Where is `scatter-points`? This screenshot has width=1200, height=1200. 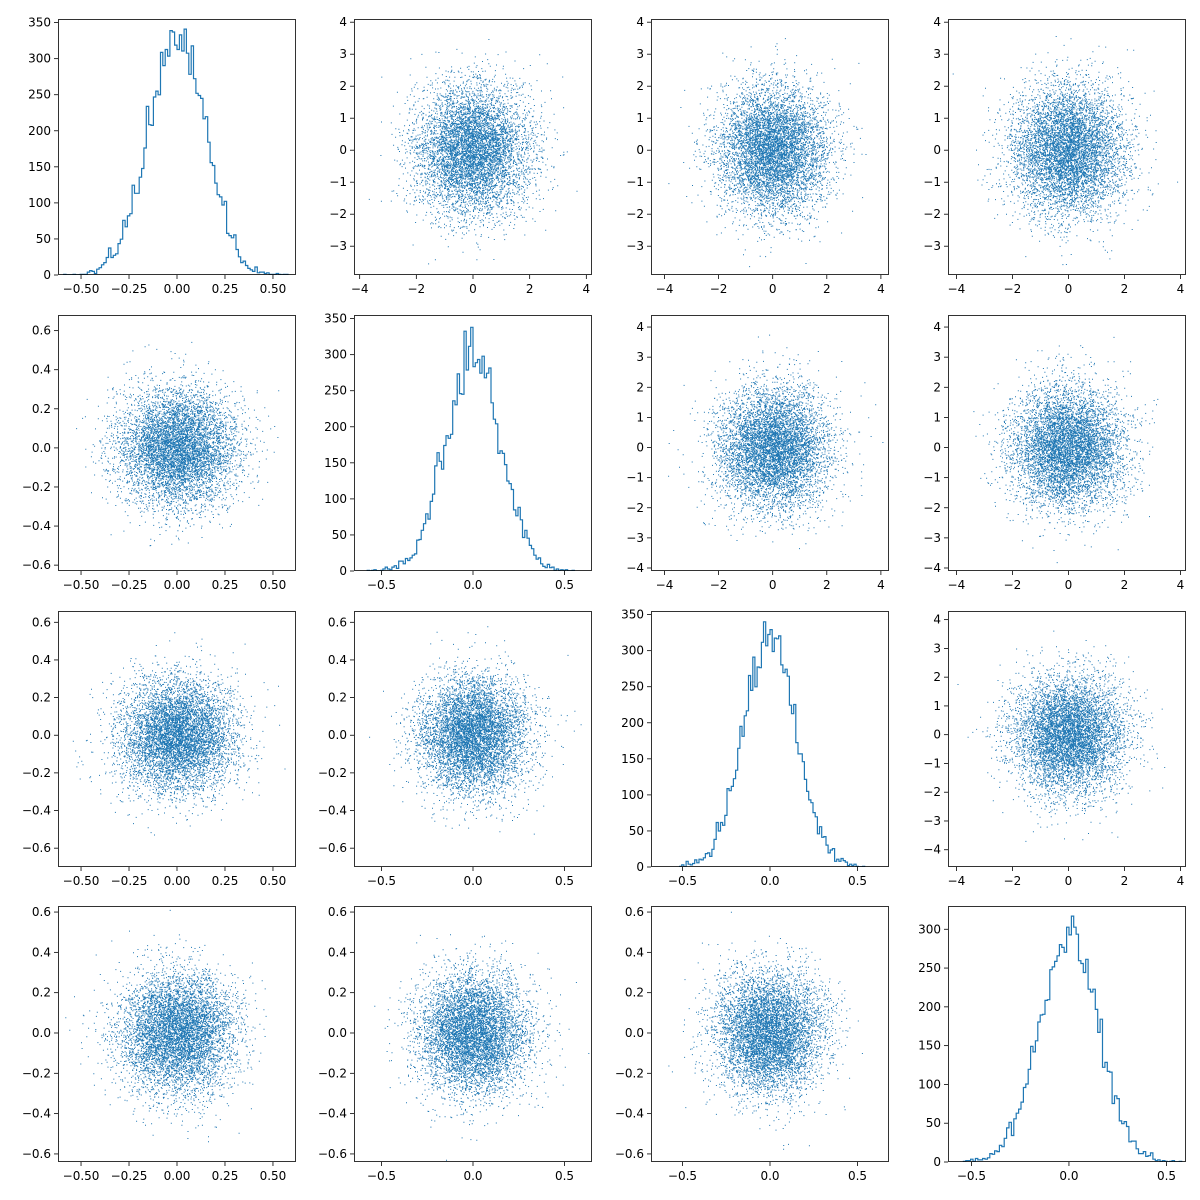 scatter-points is located at coordinates (475, 730).